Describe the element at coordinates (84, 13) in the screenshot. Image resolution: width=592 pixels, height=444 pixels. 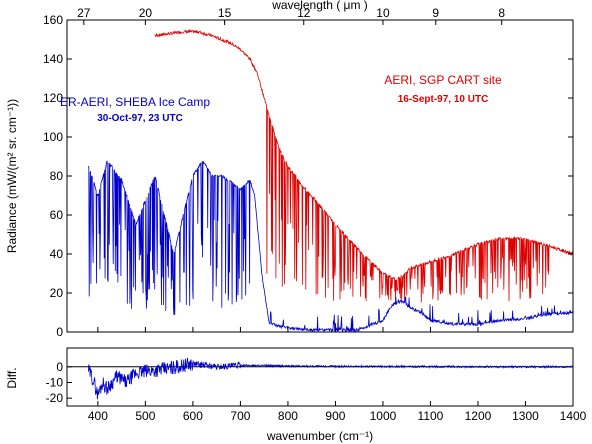
I see `top-tick-label: 27` at that location.